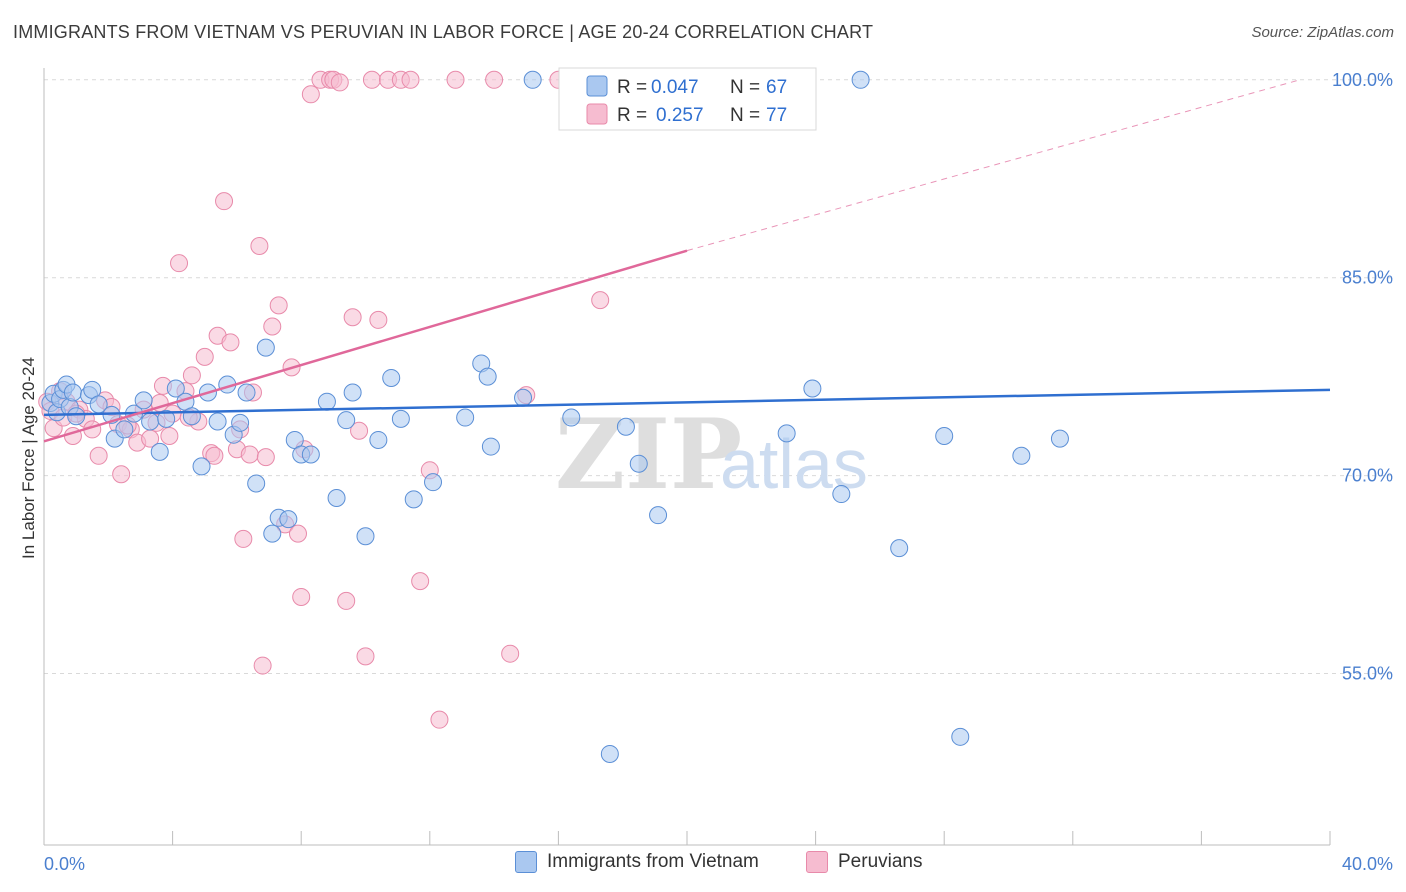 The height and width of the screenshot is (892, 1406). Describe the element at coordinates (64, 864) in the screenshot. I see `x-tick-label: 0.0%` at that location.